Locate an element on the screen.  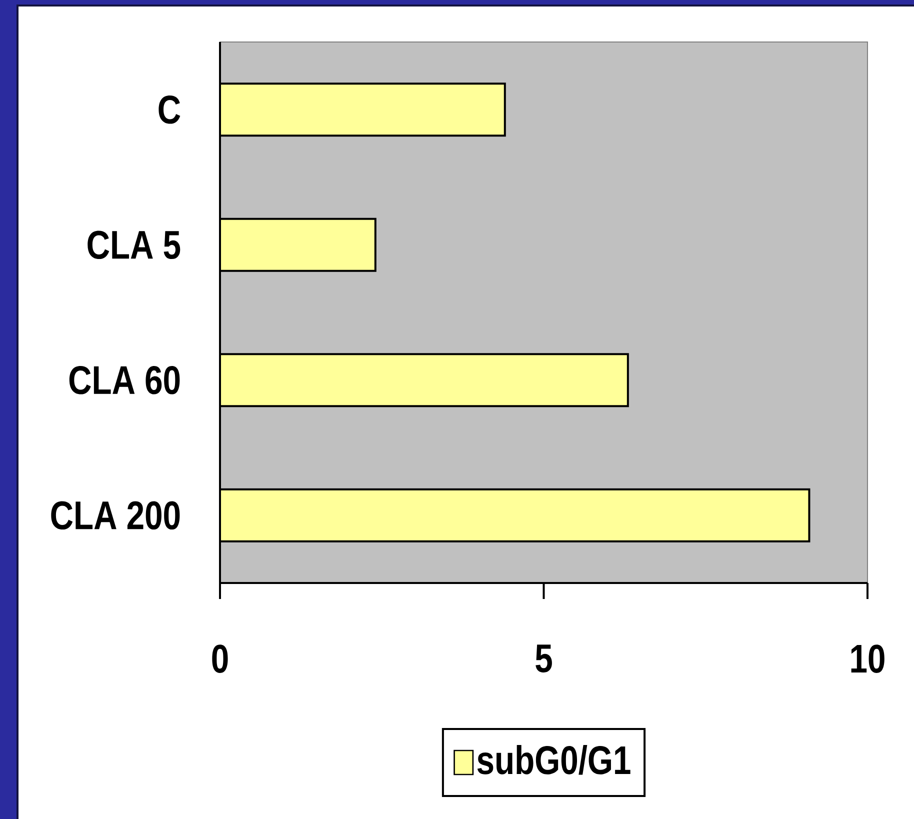
legend-label: subG0/G1 is located at coordinates (553, 760).